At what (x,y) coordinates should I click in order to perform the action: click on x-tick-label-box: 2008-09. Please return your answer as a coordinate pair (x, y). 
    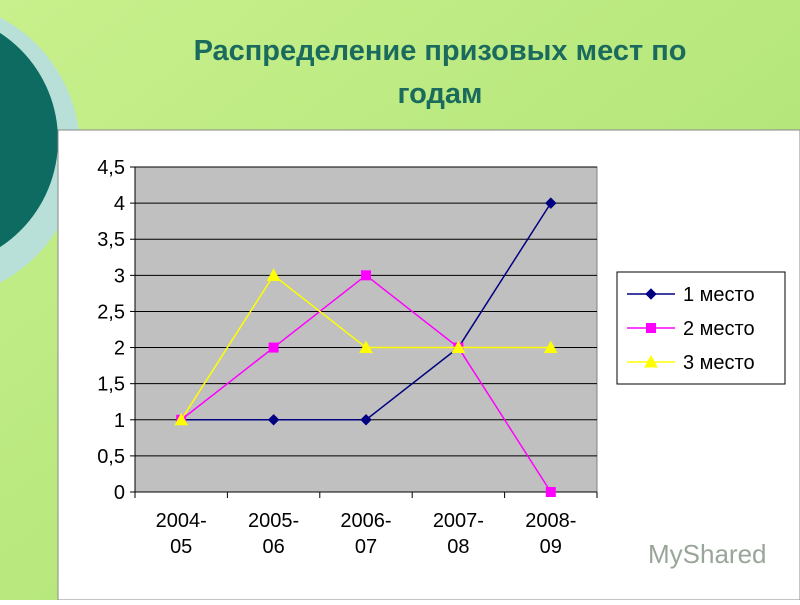
    Looking at the image, I should click on (551, 534).